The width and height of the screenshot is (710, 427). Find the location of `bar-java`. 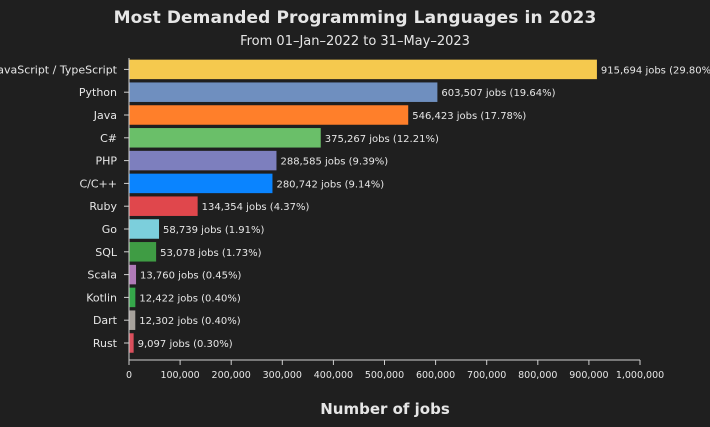

bar-java is located at coordinates (269, 115).